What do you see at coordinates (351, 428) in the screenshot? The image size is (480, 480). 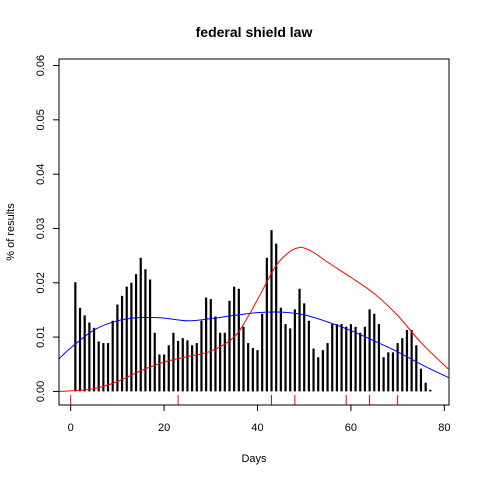 I see `x-tick-label: 60` at bounding box center [351, 428].